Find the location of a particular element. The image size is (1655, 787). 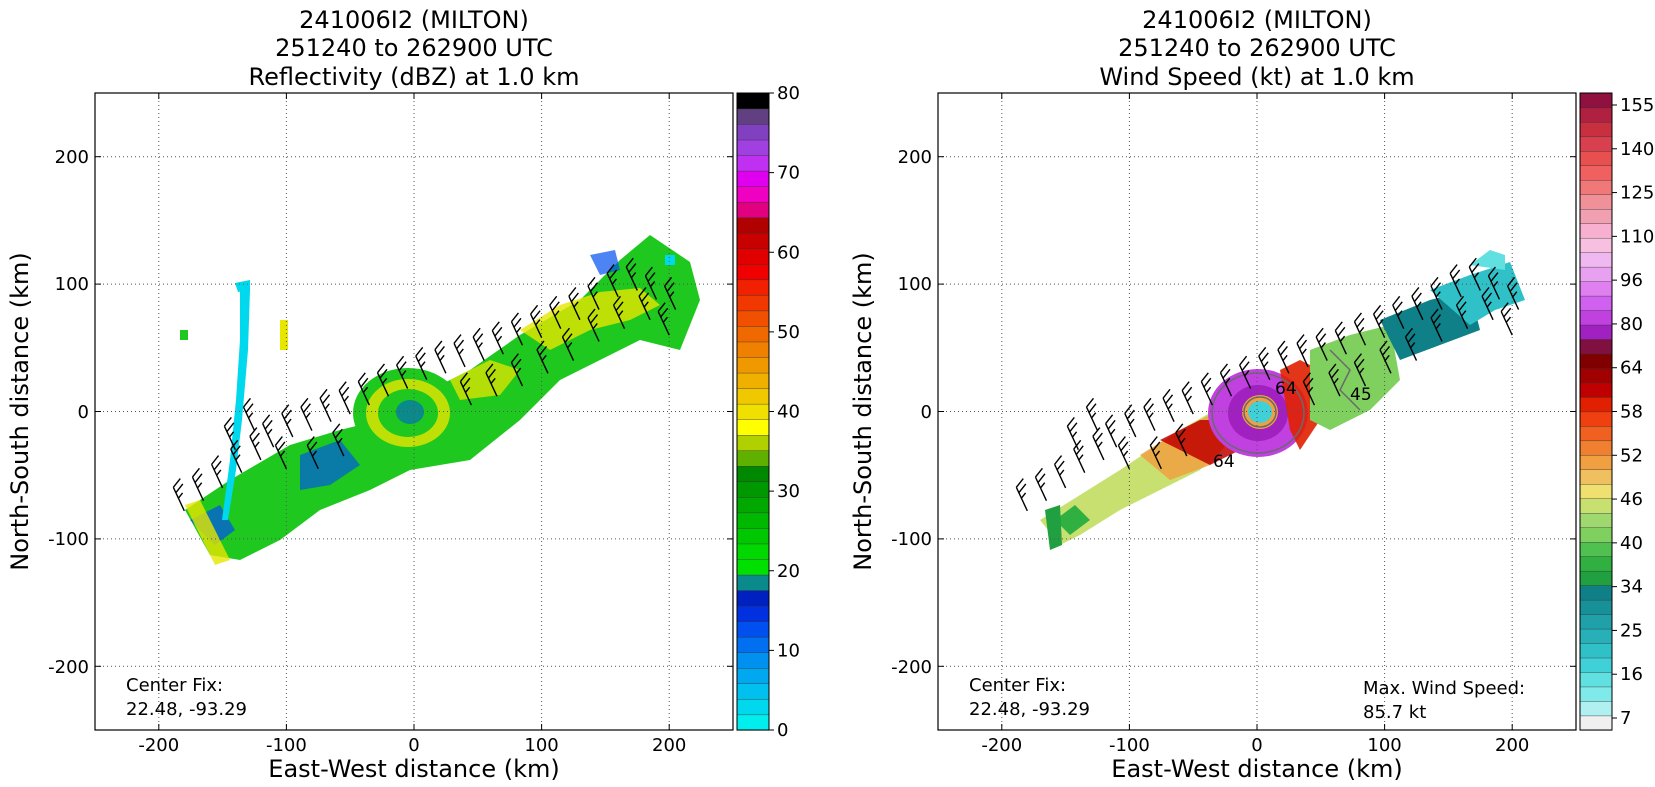

max-wind-speed-label: Max. Wind Speed: is located at coordinates (1444, 688).